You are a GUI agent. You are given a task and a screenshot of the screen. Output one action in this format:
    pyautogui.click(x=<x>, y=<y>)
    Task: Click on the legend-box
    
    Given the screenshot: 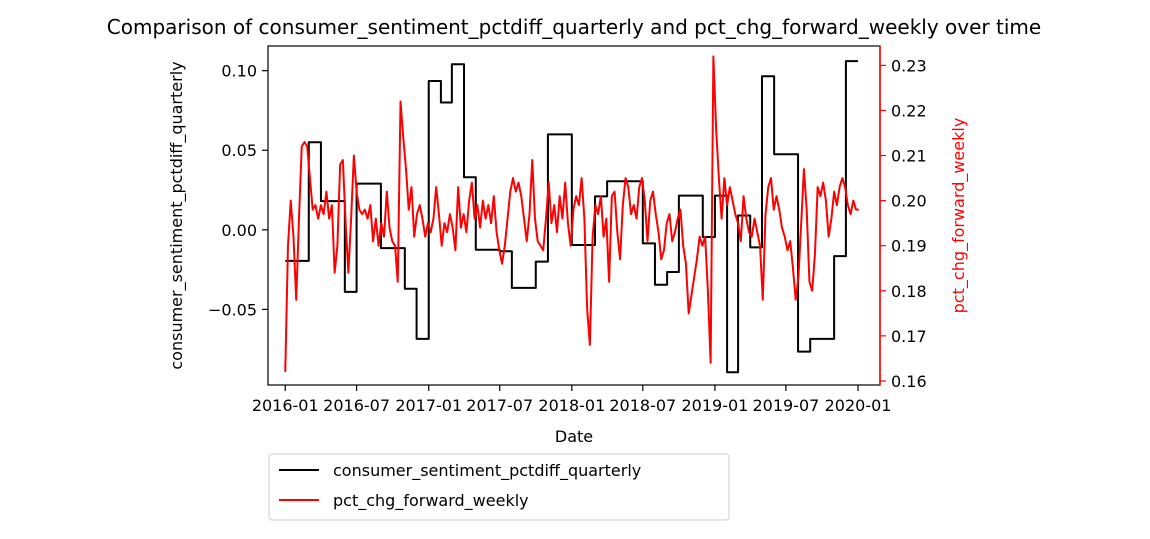 What is the action you would take?
    pyautogui.click(x=499, y=487)
    